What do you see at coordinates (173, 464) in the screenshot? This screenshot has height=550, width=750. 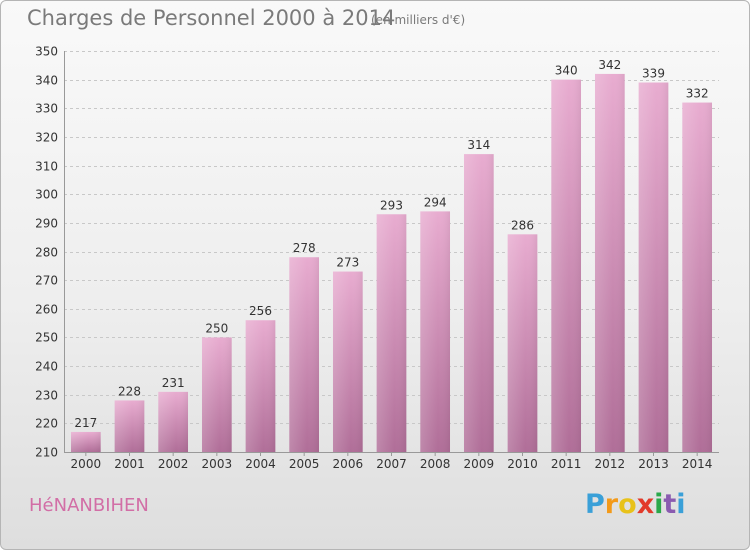 I see `x-tick-label: 2002` at bounding box center [173, 464].